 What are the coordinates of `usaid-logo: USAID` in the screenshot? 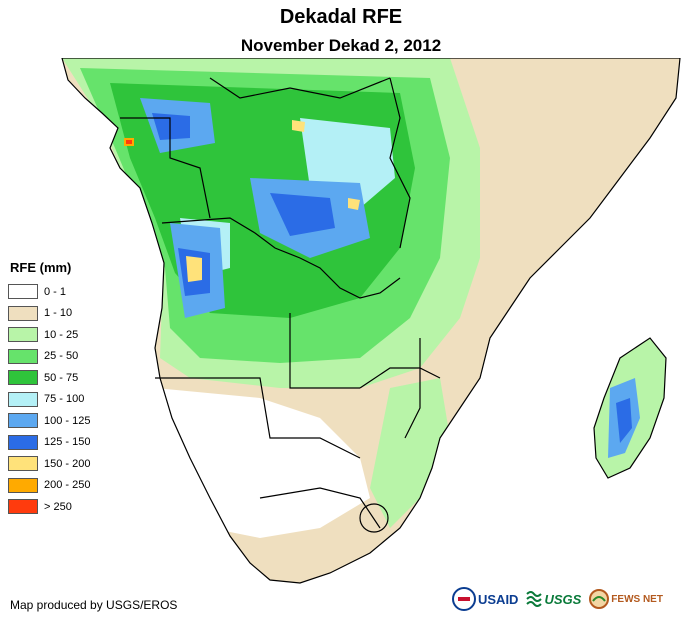 It's located at (485, 599).